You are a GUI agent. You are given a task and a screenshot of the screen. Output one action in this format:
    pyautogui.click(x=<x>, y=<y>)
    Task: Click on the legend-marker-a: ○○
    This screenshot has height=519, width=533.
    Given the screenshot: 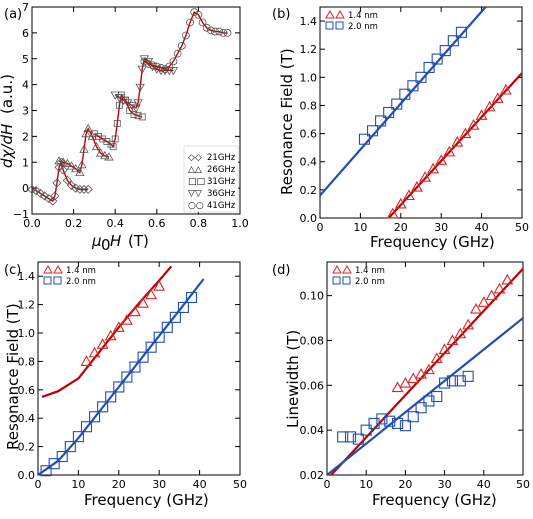 What is the action you would take?
    pyautogui.click(x=196, y=206)
    